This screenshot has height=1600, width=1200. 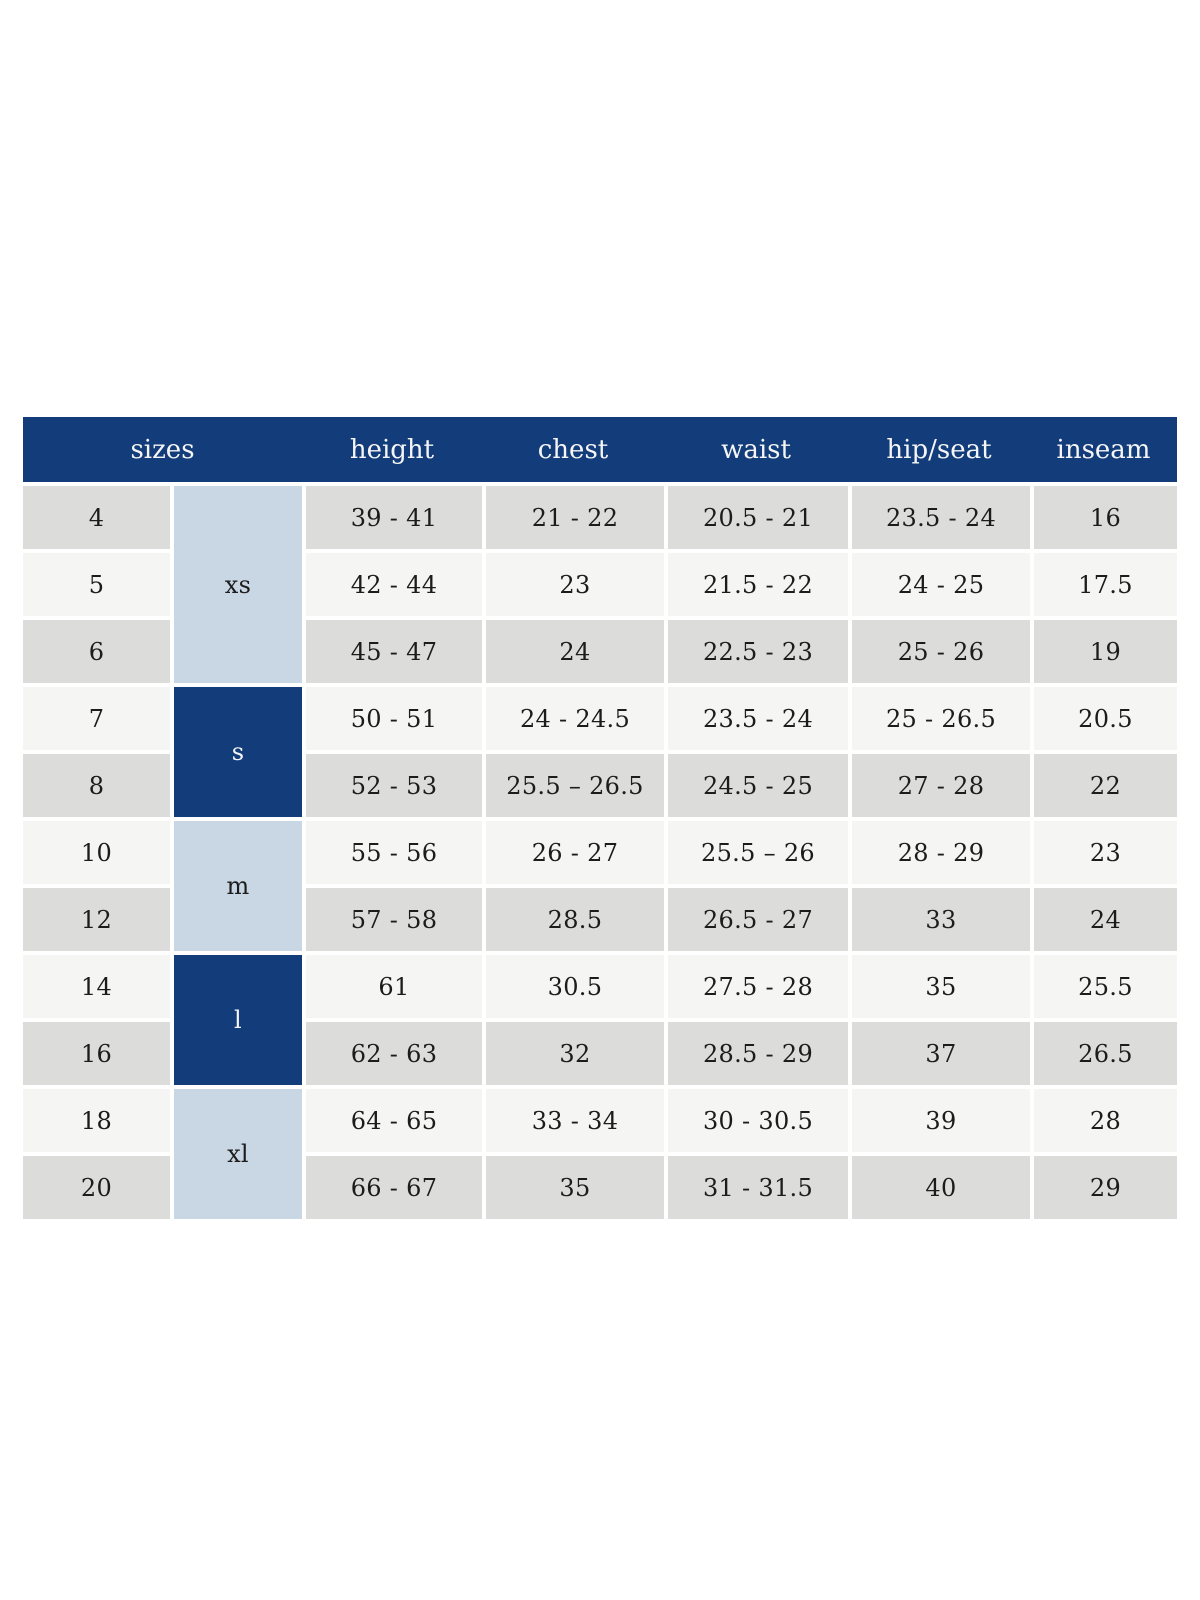 I want to click on waist-cell: 23.5 - 24, so click(x=756, y=716).